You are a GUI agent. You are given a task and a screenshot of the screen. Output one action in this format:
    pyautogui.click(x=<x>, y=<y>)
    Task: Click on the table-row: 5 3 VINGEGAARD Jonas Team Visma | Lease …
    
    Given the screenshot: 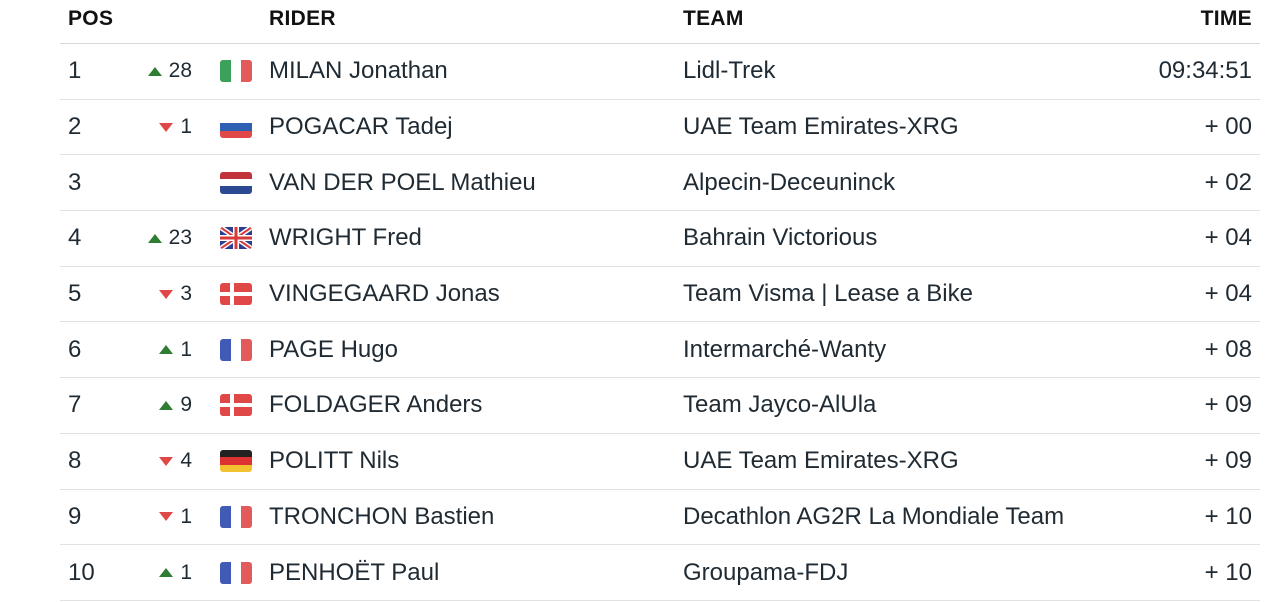 What is the action you would take?
    pyautogui.click(x=660, y=295)
    